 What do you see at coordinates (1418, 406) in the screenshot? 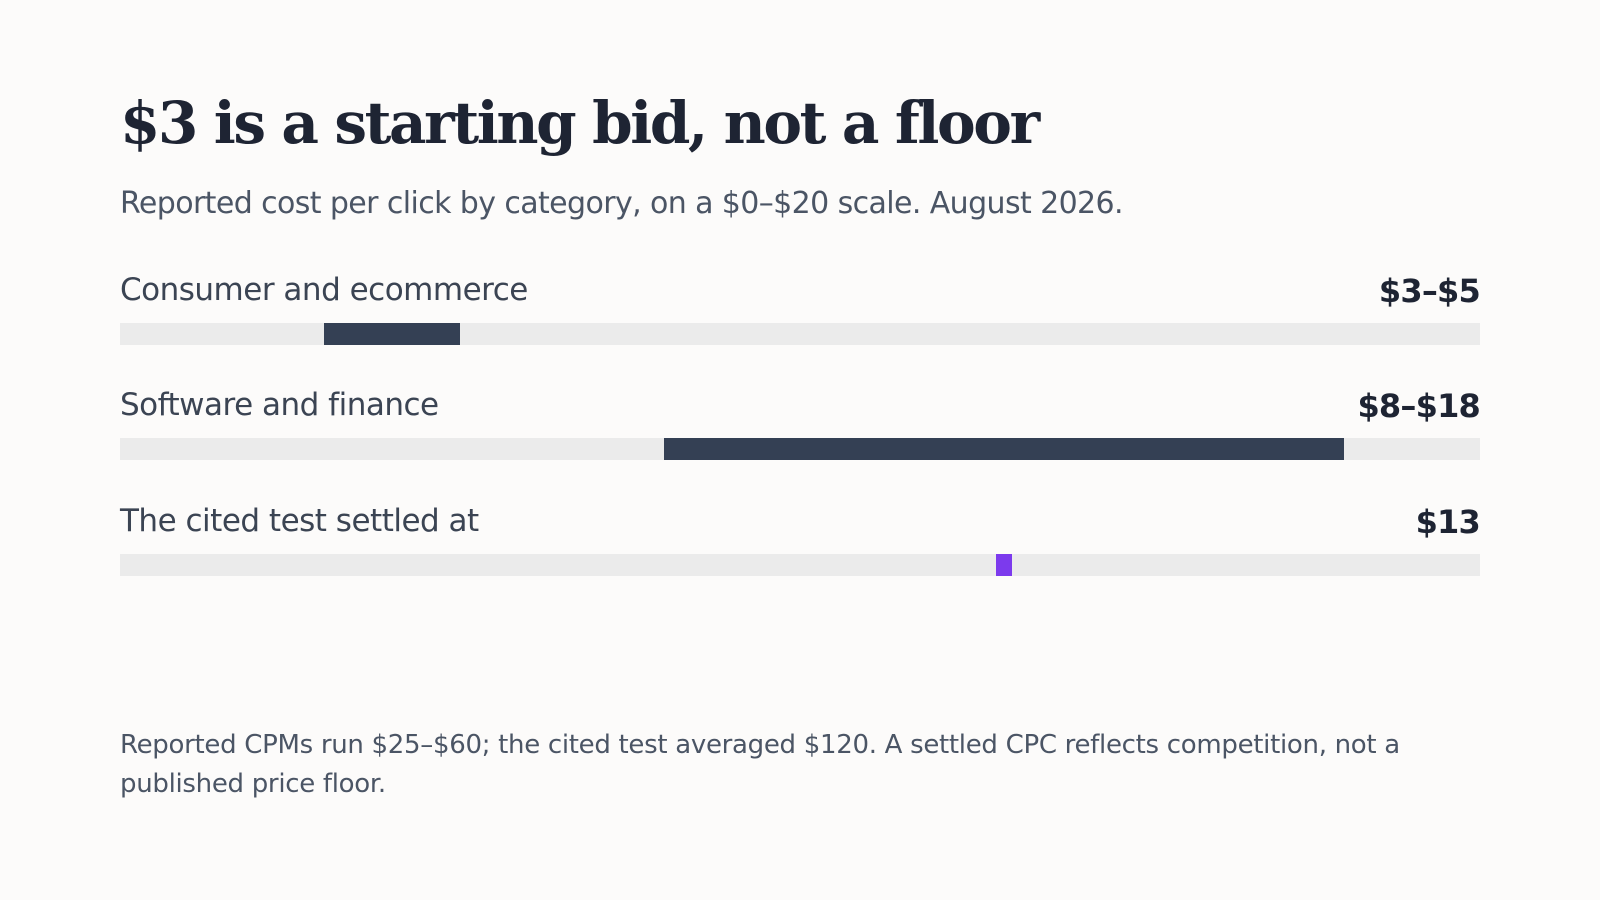
I see `row-value-label: $8–$18` at bounding box center [1418, 406].